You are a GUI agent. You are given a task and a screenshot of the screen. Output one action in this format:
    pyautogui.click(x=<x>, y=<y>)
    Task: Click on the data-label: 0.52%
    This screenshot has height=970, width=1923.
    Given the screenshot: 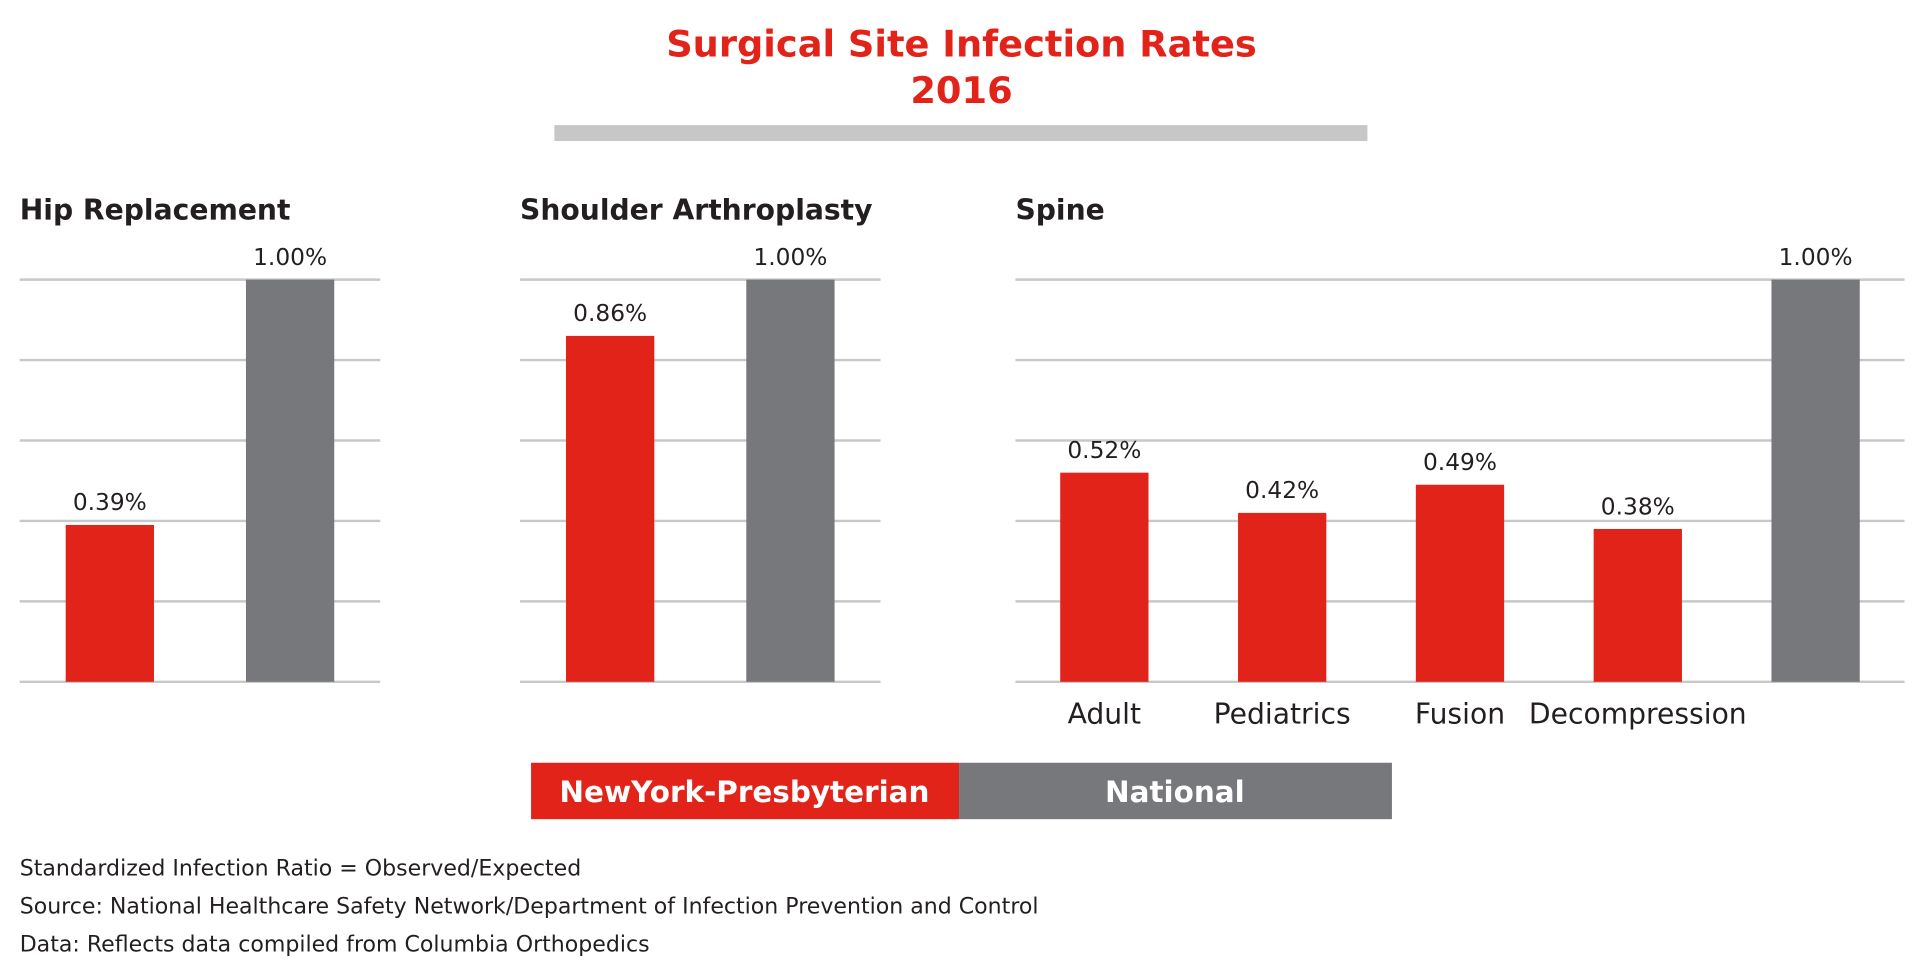 What is the action you would take?
    pyautogui.click(x=1104, y=450)
    